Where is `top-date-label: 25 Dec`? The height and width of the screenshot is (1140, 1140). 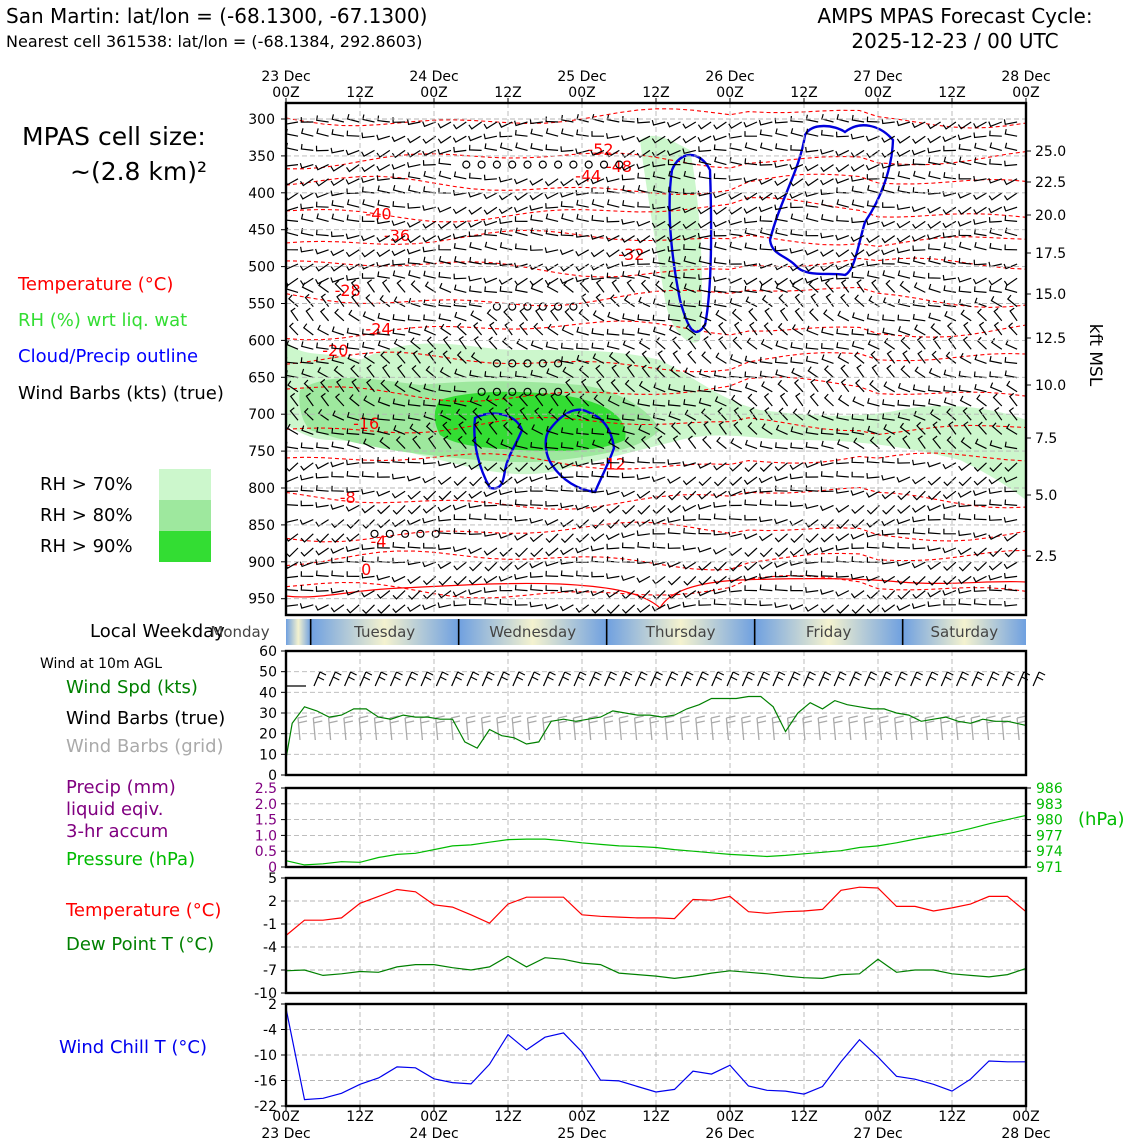 top-date-label: 25 Dec is located at coordinates (581, 77).